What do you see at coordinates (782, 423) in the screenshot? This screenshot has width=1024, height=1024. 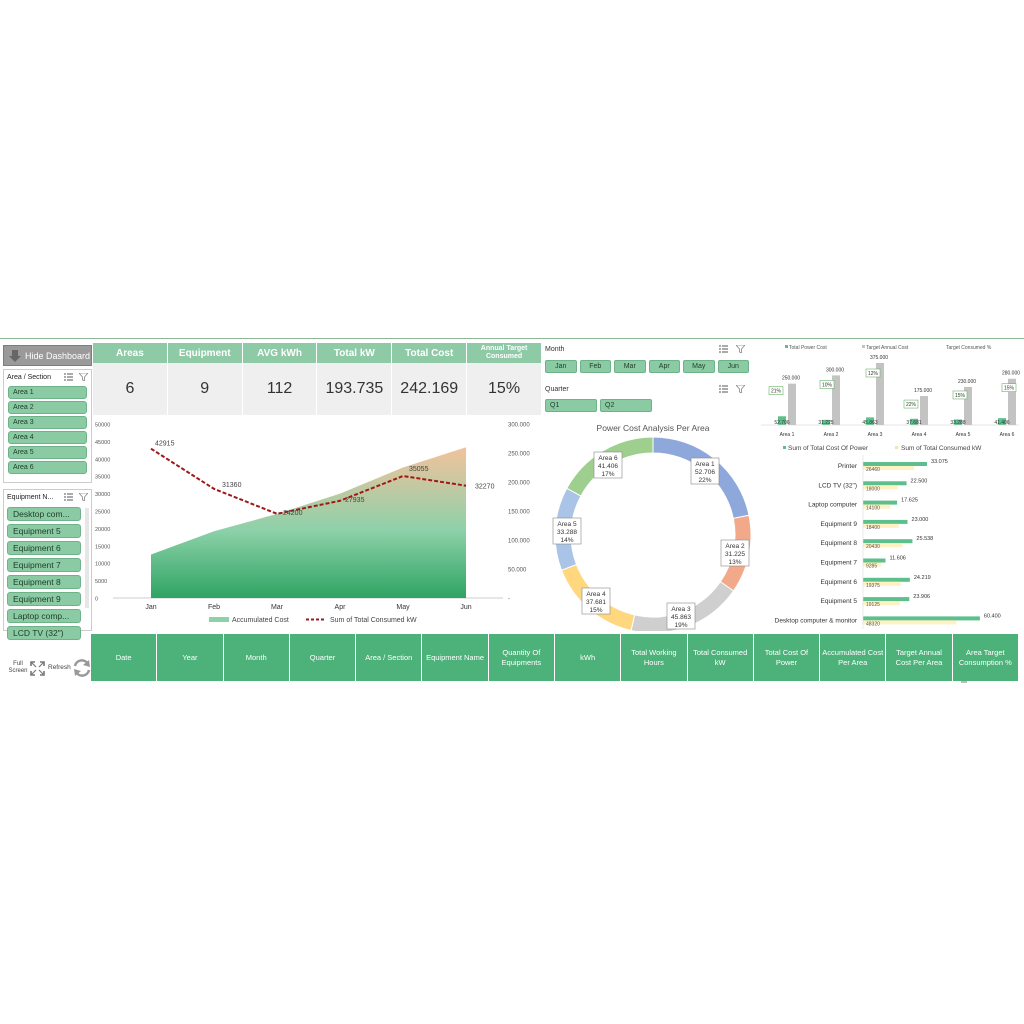 I see `data-label: 52.706` at bounding box center [782, 423].